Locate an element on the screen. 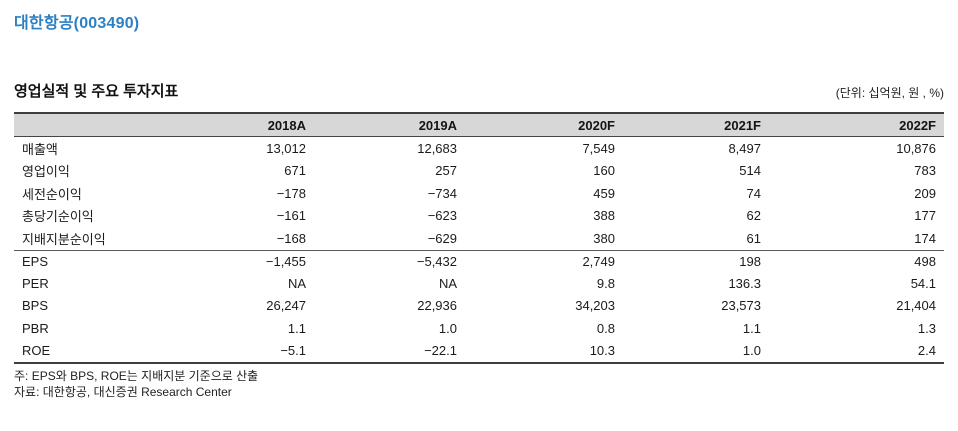  cell: 9.8 is located at coordinates (605, 283).